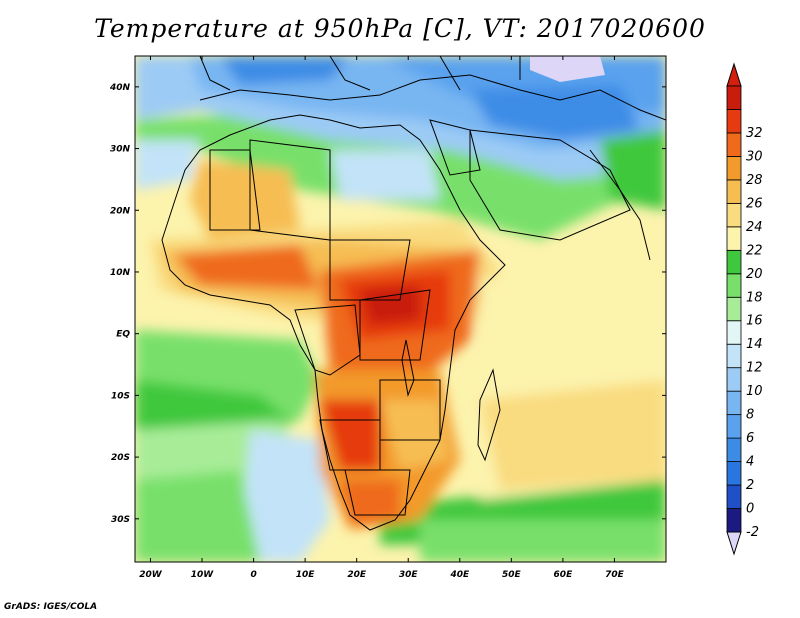 This screenshot has height=618, width=800. Describe the element at coordinates (752, 532) in the screenshot. I see `colorbar-label: -2` at that location.